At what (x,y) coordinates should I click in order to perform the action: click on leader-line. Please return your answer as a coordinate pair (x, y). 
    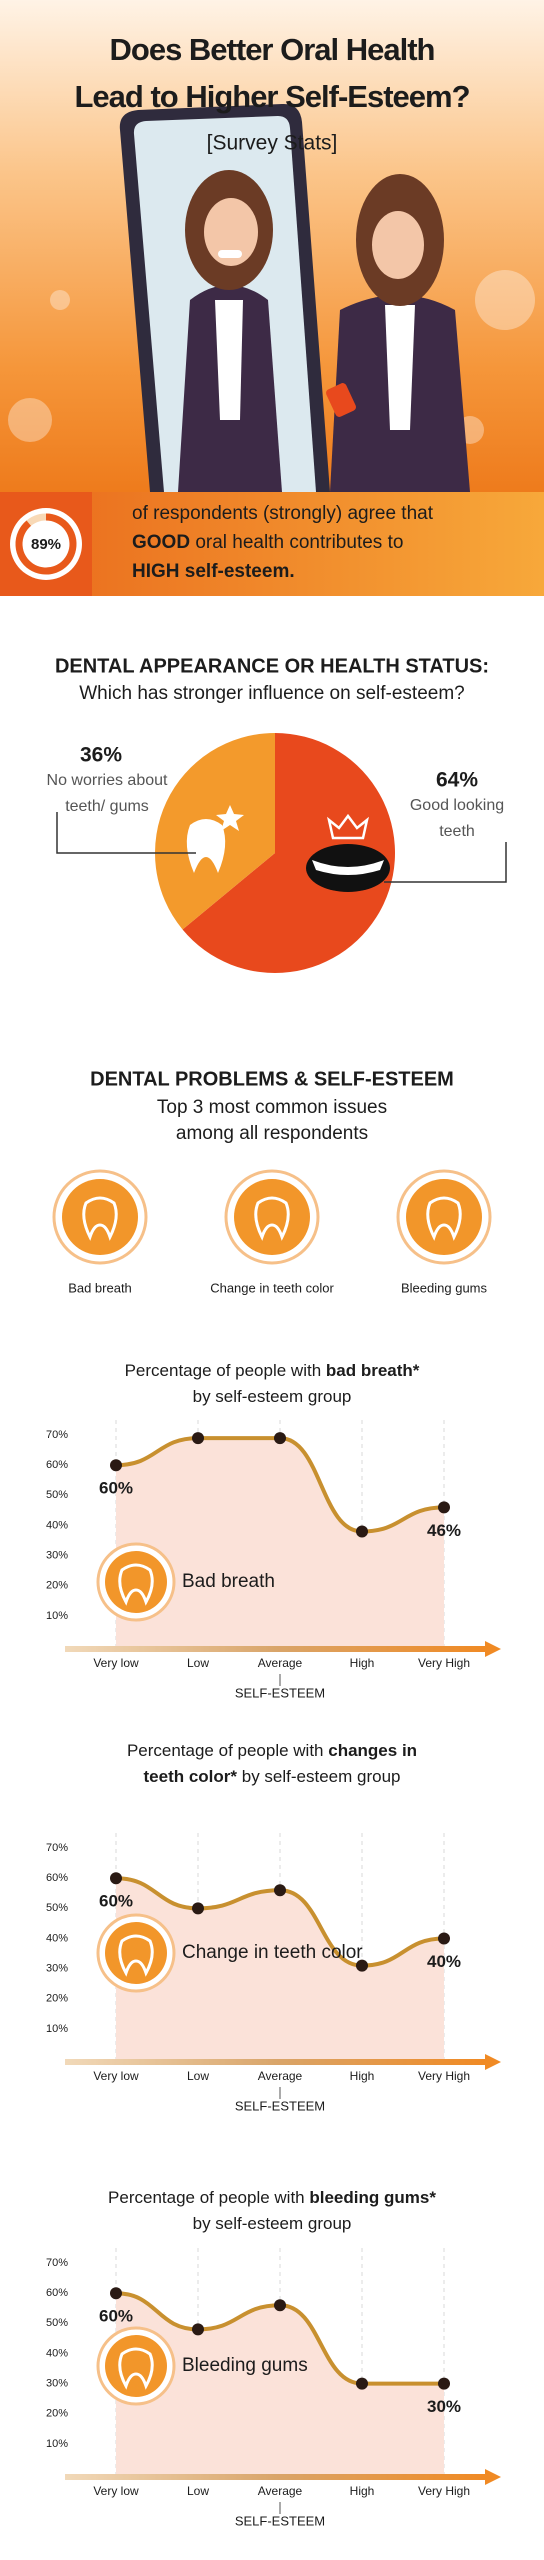
    Looking at the image, I should click on (126, 833).